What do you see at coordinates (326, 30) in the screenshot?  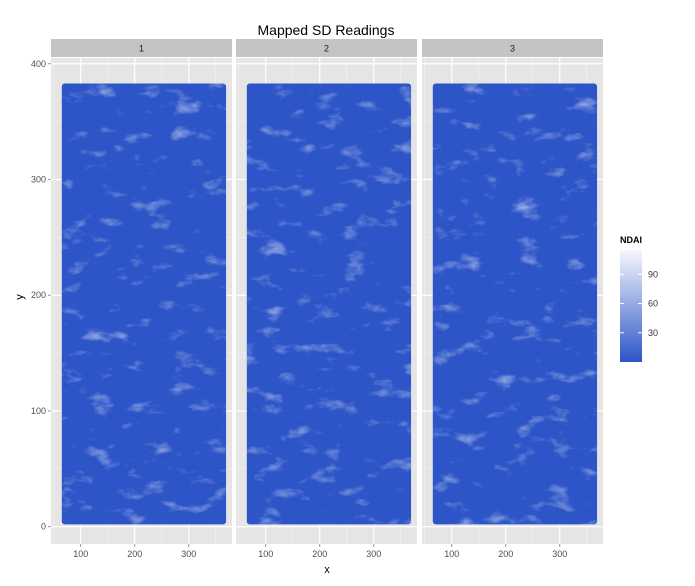 I see `chart-title: Mapped SD Readings` at bounding box center [326, 30].